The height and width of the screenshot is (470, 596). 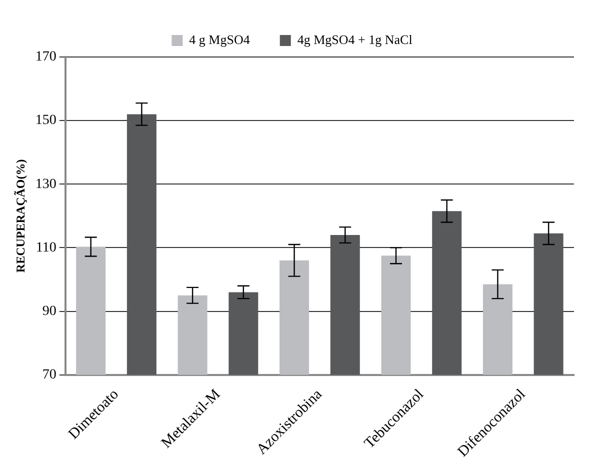 I want to click on y-tick-label: 90, so click(x=49, y=311).